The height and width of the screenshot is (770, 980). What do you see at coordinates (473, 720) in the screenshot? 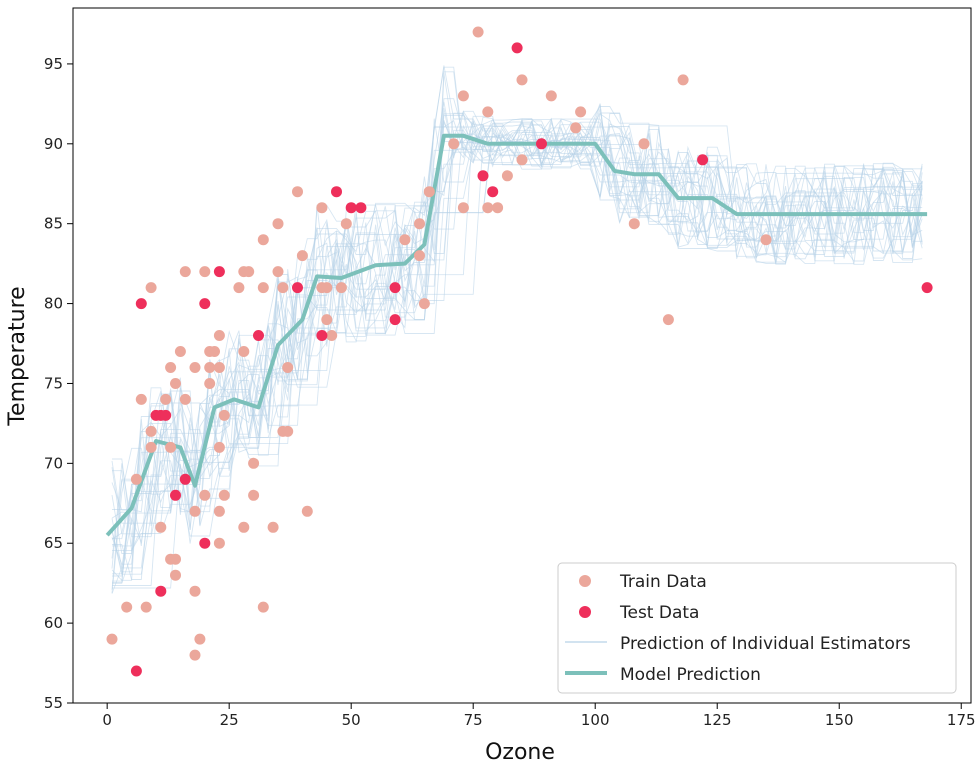
I see `x-tick-label: 75` at bounding box center [473, 720].